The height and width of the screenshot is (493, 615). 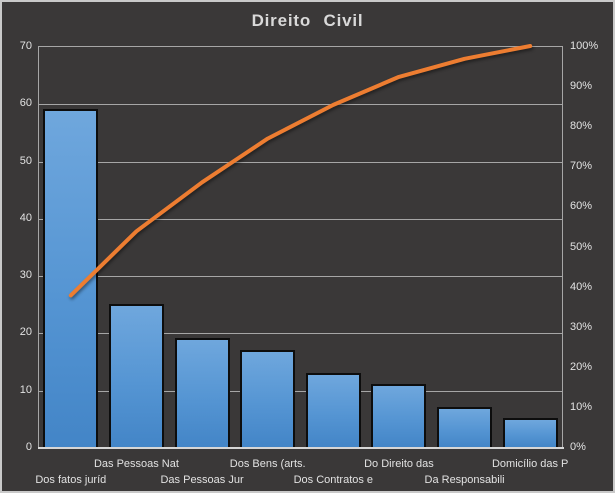 What do you see at coordinates (581, 206) in the screenshot?
I see `right-axis-tick: 60%` at bounding box center [581, 206].